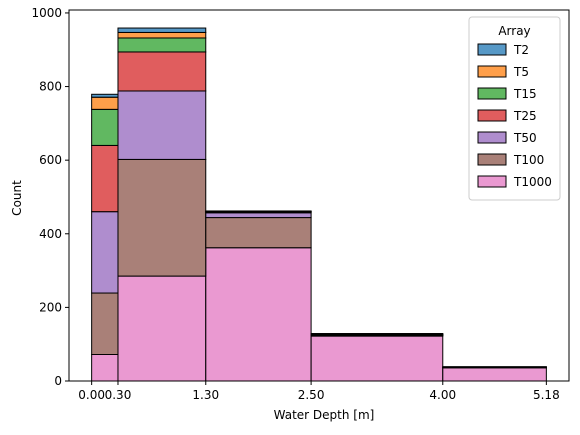 This screenshot has height=435, width=580. What do you see at coordinates (492, 159) in the screenshot?
I see `legend-swatch-t100` at bounding box center [492, 159].